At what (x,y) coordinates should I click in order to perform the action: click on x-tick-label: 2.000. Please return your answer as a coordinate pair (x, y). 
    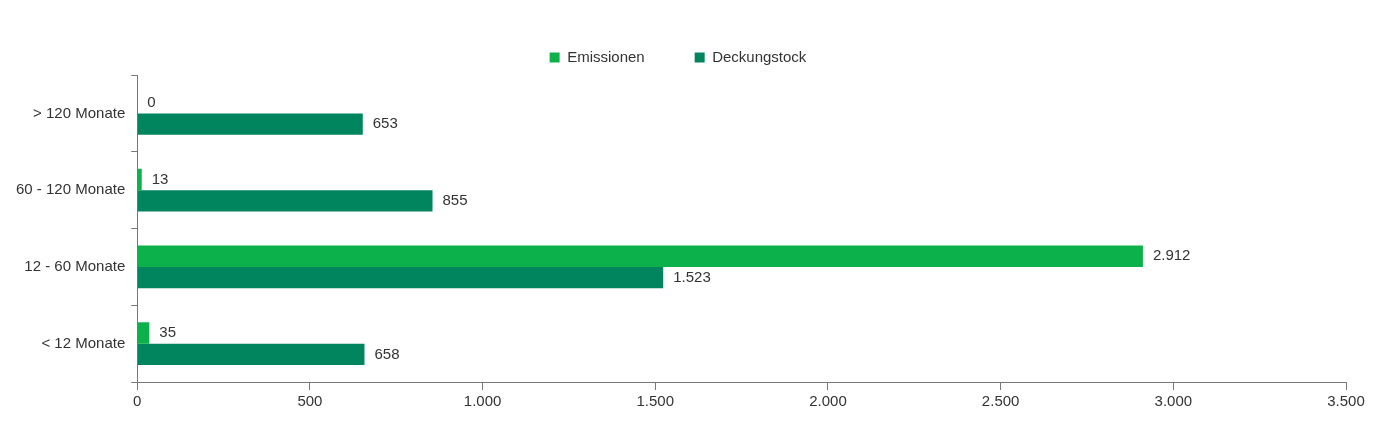
    Looking at the image, I should click on (828, 401).